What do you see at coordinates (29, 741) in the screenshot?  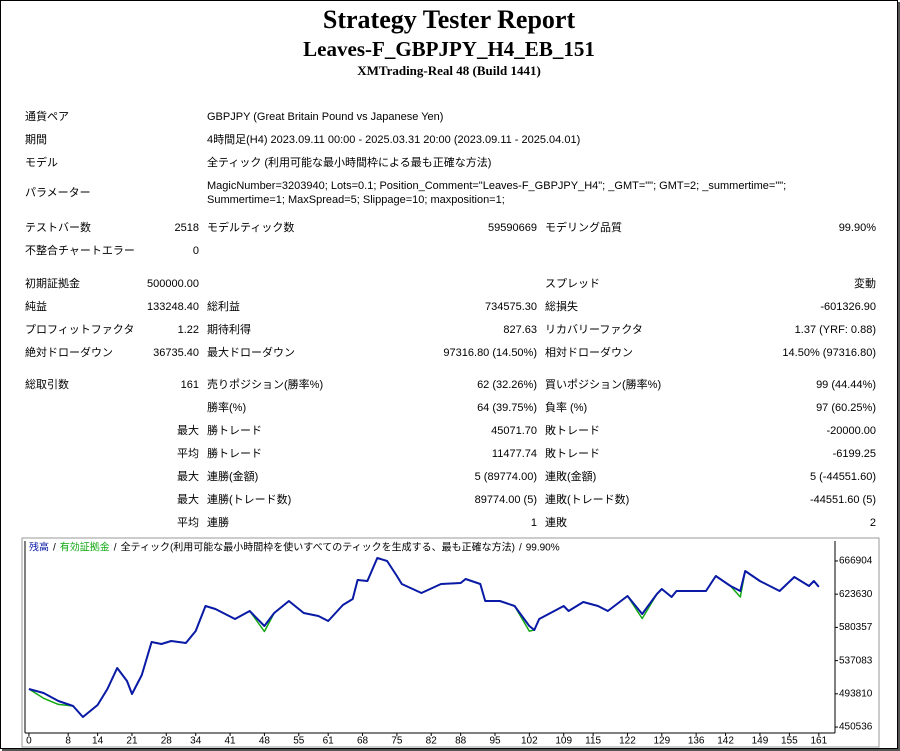 I see `x-tick-label: 0` at bounding box center [29, 741].